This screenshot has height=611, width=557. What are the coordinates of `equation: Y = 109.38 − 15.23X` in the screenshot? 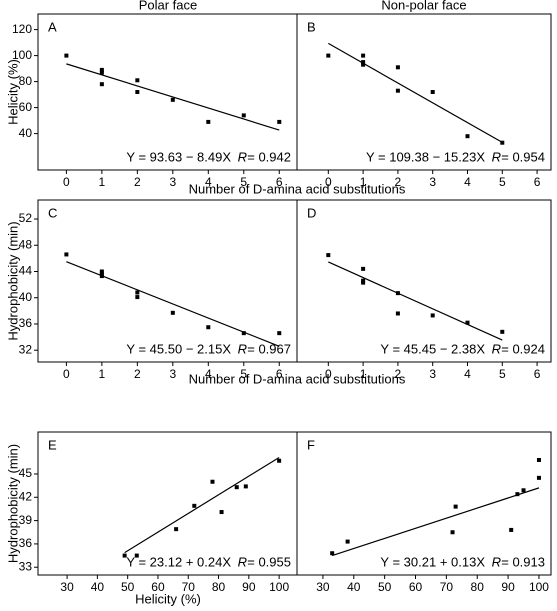 It's located at (425, 156).